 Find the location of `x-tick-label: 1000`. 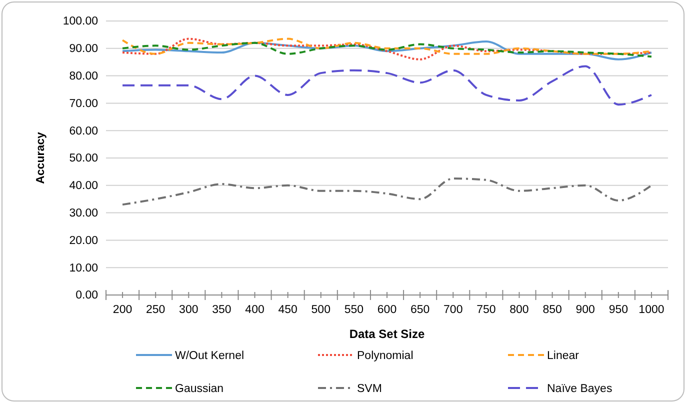

x-tick-label: 1000 is located at coordinates (651, 310).